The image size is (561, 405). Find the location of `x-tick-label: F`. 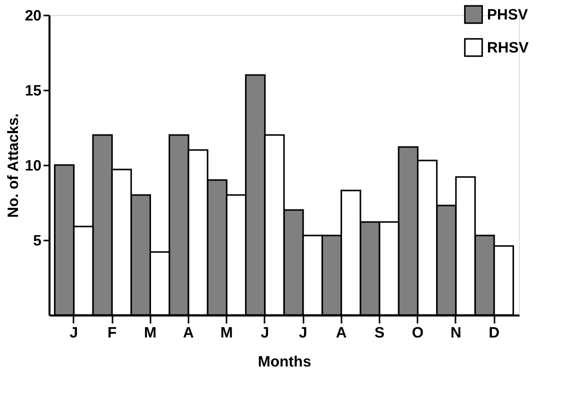

x-tick-label: F is located at coordinates (112, 333).